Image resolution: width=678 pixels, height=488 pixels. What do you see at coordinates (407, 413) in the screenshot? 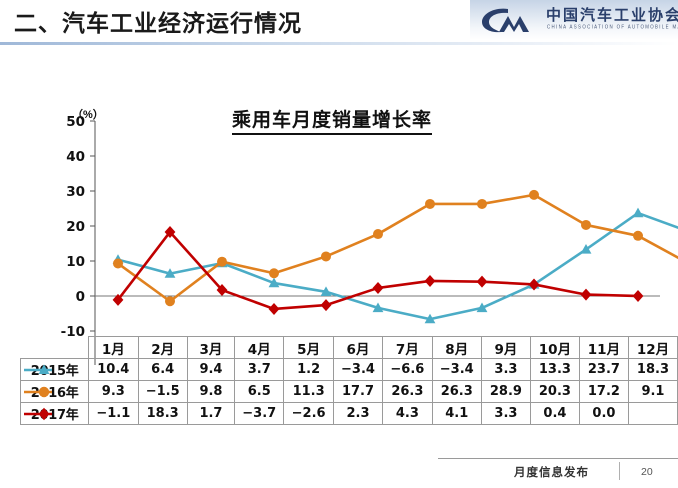
I see `table-cell: 4.3` at bounding box center [407, 413].